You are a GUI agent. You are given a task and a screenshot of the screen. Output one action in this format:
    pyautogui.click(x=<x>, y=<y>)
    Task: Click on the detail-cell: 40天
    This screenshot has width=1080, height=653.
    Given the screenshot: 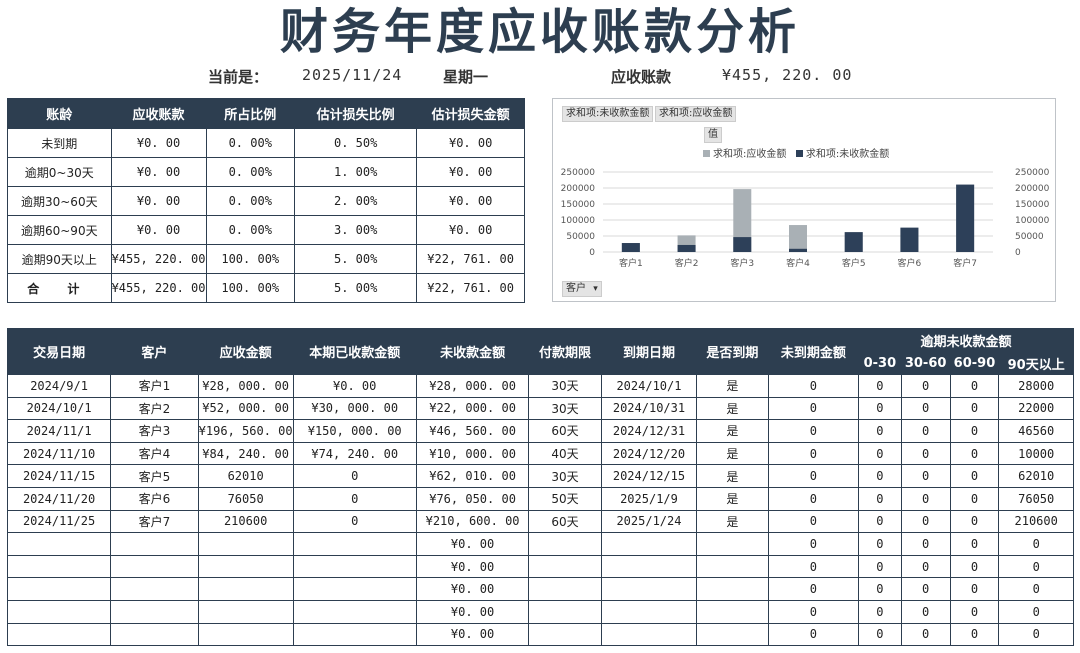 What is the action you would take?
    pyautogui.click(x=565, y=453)
    